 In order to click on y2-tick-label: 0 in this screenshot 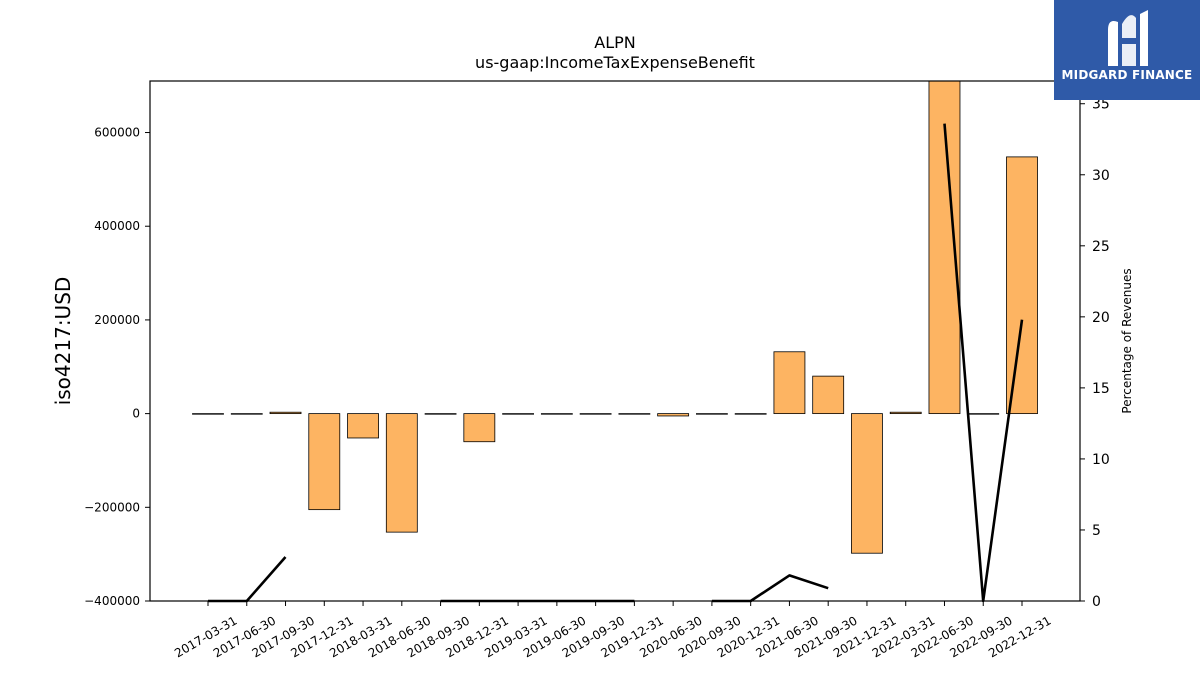, I will do `click(1096, 602)`.